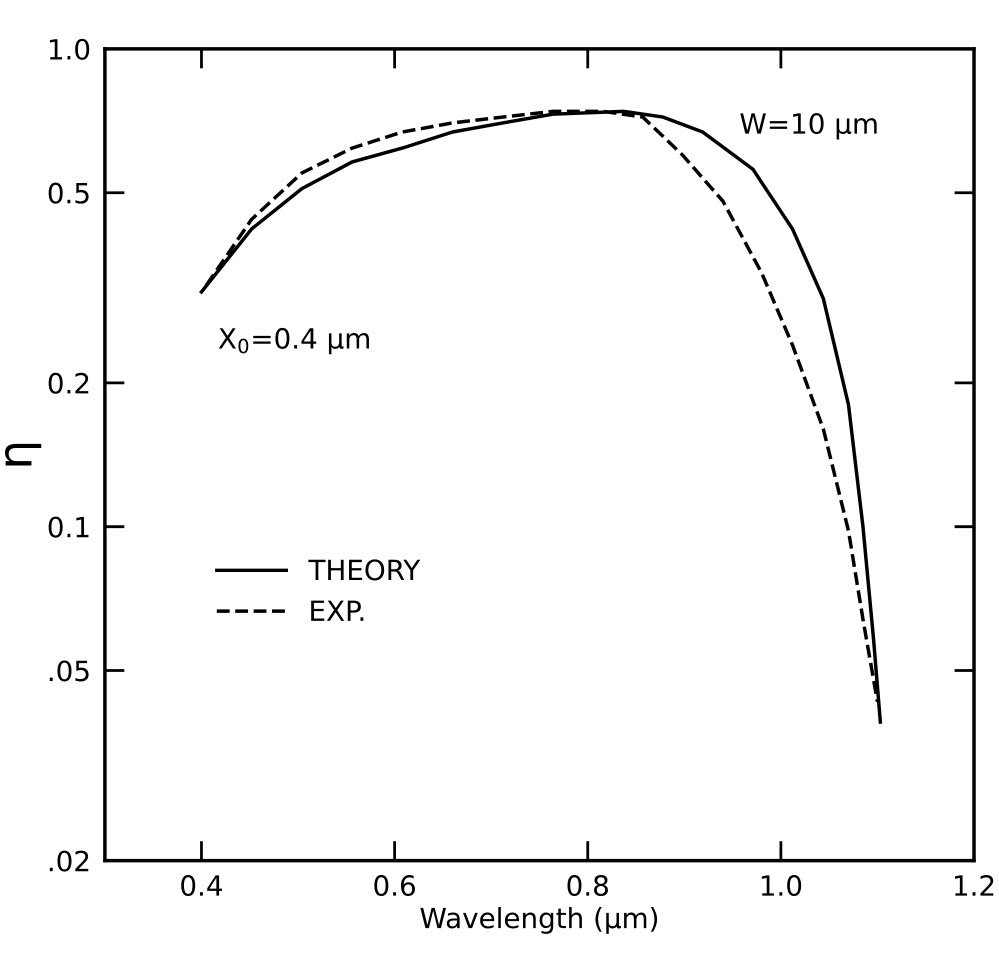 This screenshot has height=978, width=999. What do you see at coordinates (70, 49) in the screenshot?
I see `y-tick-label: 1.0` at bounding box center [70, 49].